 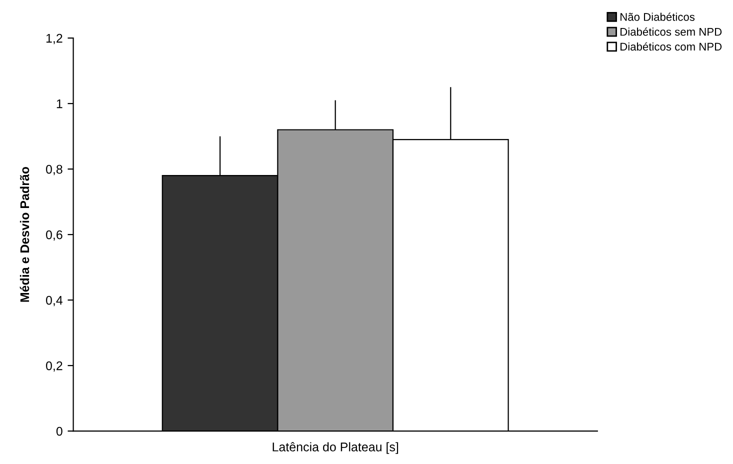 I want to click on y-tick-label: 0,4, so click(x=54, y=301).